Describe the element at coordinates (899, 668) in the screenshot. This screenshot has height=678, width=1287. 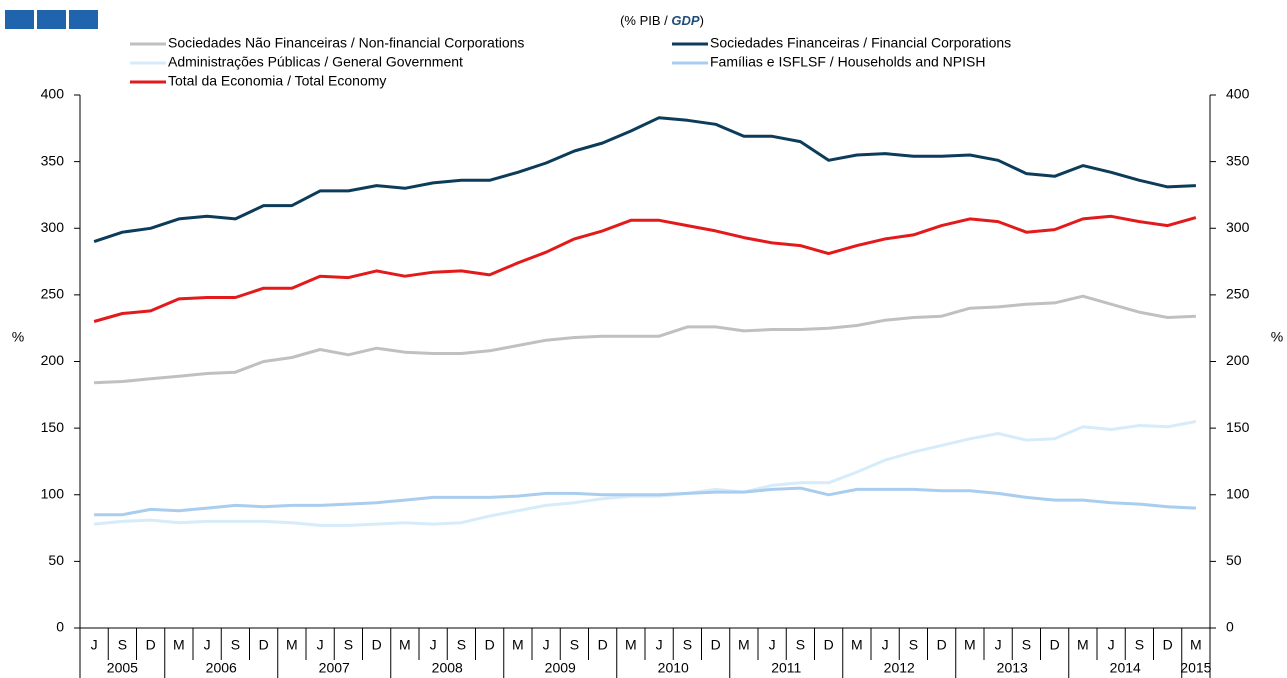
I see `year-label: 2012` at that location.